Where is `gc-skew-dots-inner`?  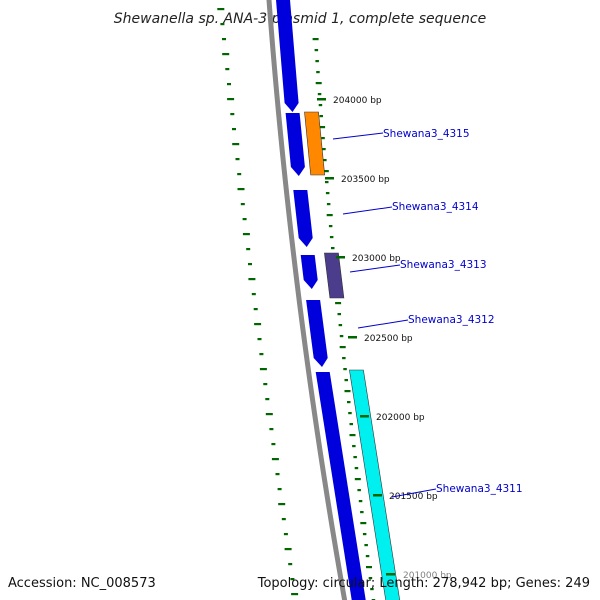
gc-skew-dots-inner is located at coordinates (258, 302).